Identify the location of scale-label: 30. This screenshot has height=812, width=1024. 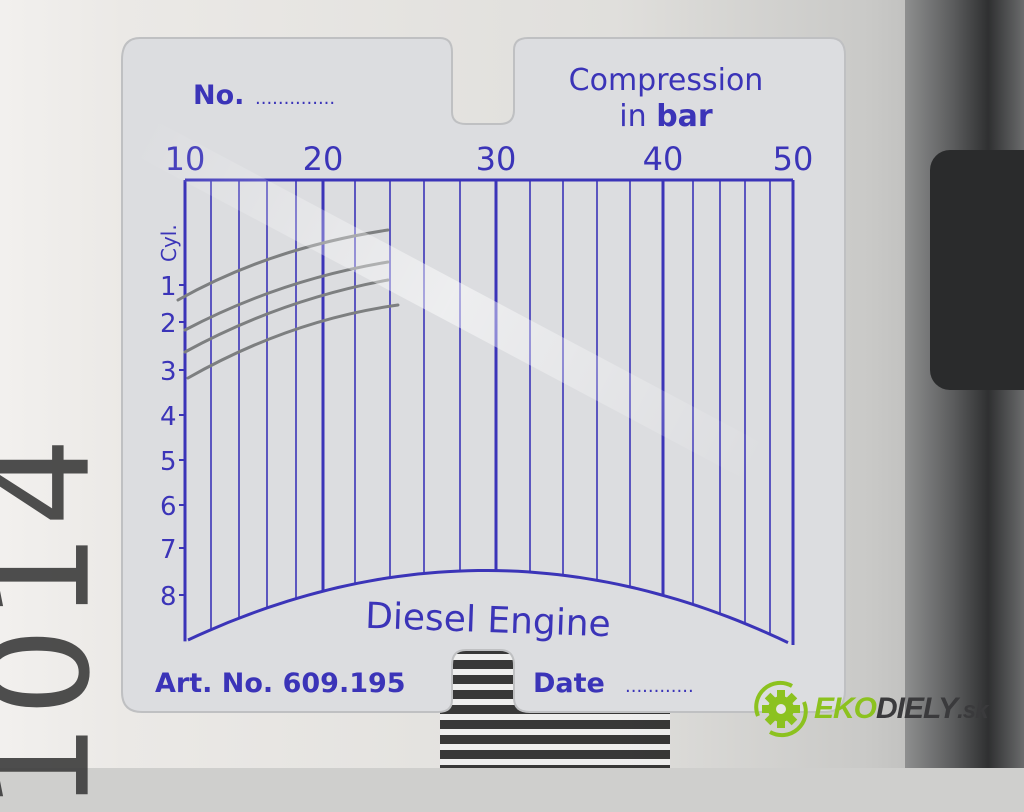
(496, 159).